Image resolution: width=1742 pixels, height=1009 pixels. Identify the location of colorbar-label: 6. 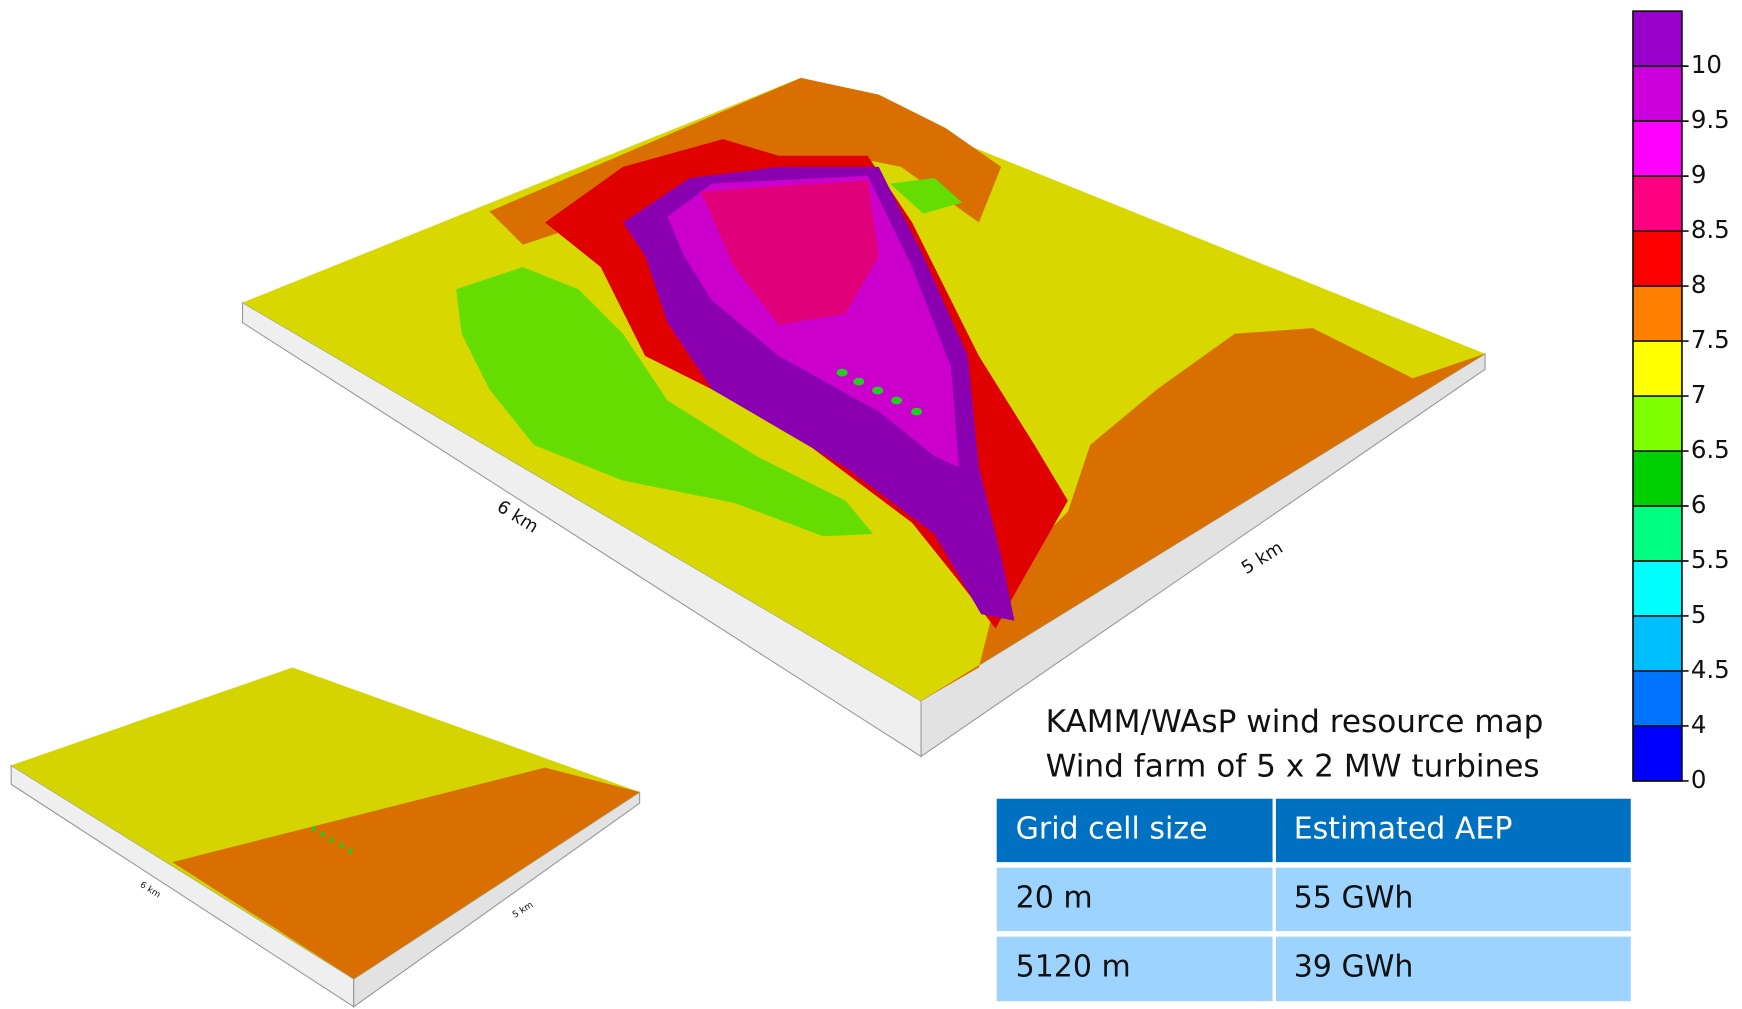
(1699, 504).